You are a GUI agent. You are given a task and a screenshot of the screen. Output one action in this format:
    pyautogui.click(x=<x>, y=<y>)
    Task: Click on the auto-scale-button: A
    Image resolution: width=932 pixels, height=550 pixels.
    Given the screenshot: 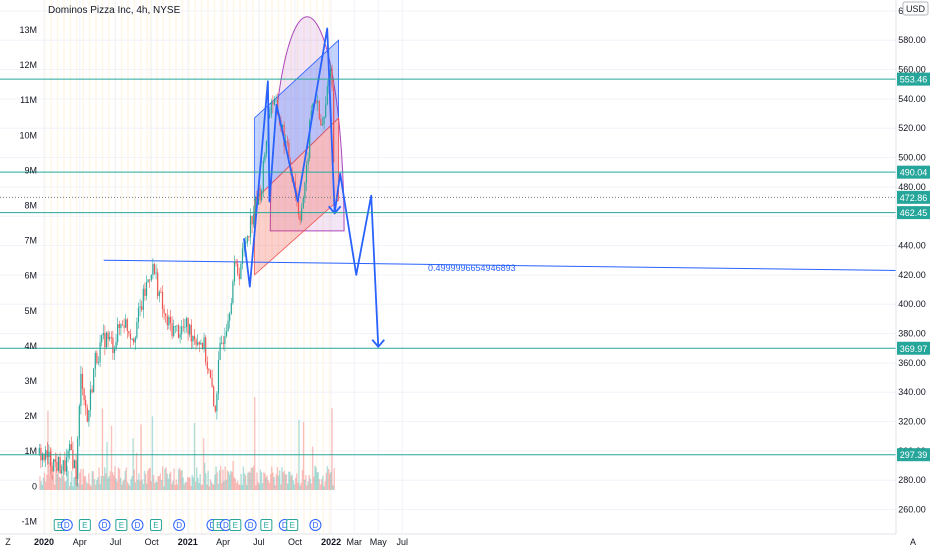 What is the action you would take?
    pyautogui.click(x=913, y=542)
    